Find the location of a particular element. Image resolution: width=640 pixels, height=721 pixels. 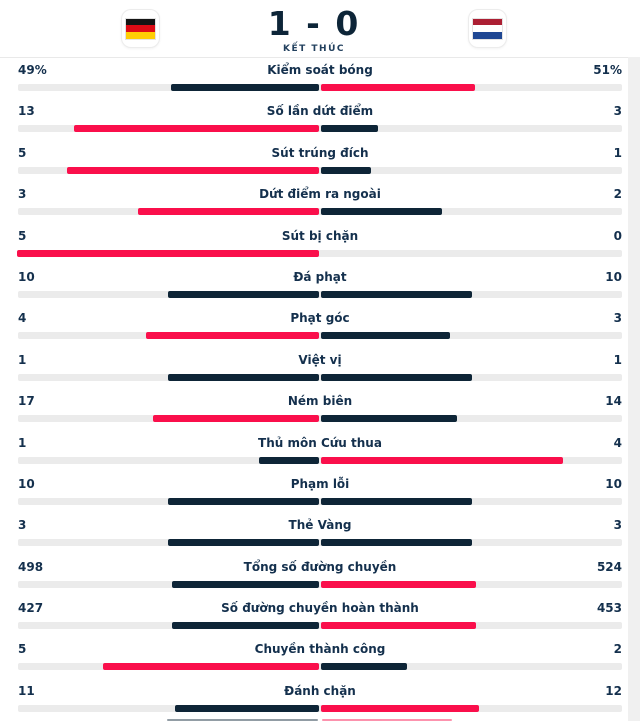

away-value: 51% is located at coordinates (607, 70).